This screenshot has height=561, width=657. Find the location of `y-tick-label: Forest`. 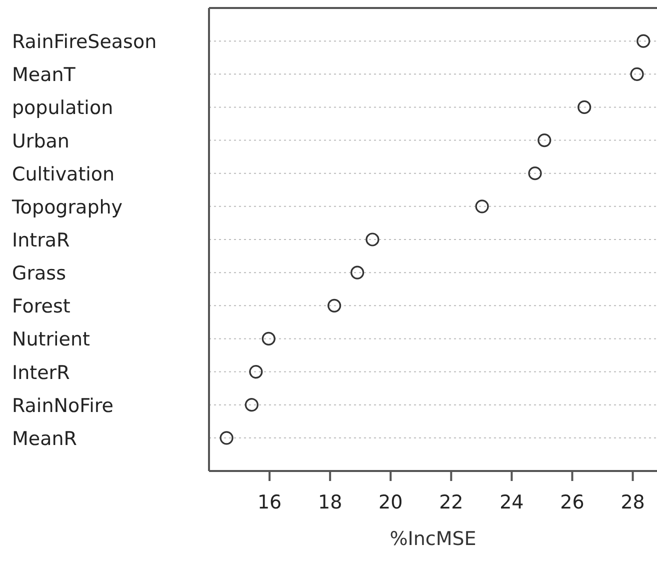

y-tick-label: Forest is located at coordinates (41, 307).